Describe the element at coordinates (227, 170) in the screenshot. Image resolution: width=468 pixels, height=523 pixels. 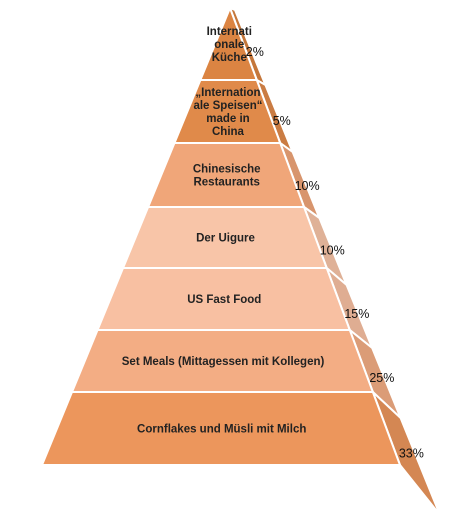
I see `level-label-line: Chinesische` at that location.